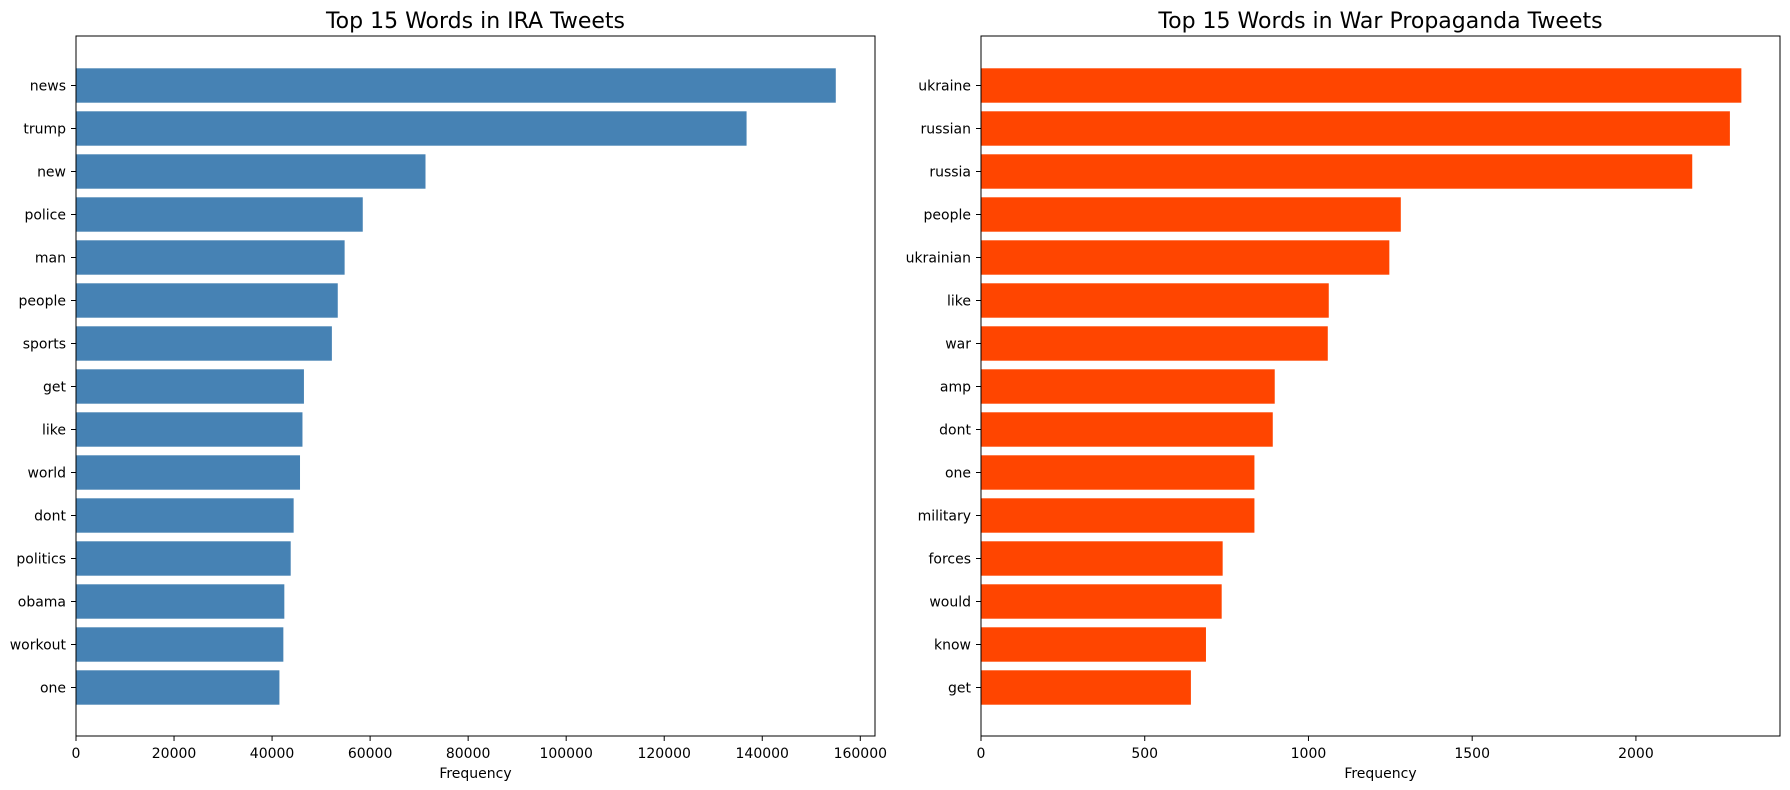 This screenshot has width=1790, height=790. What do you see at coordinates (1379, 21) in the screenshot?
I see `chart-title: Top 15 Words in War Propaganda Tweets` at bounding box center [1379, 21].